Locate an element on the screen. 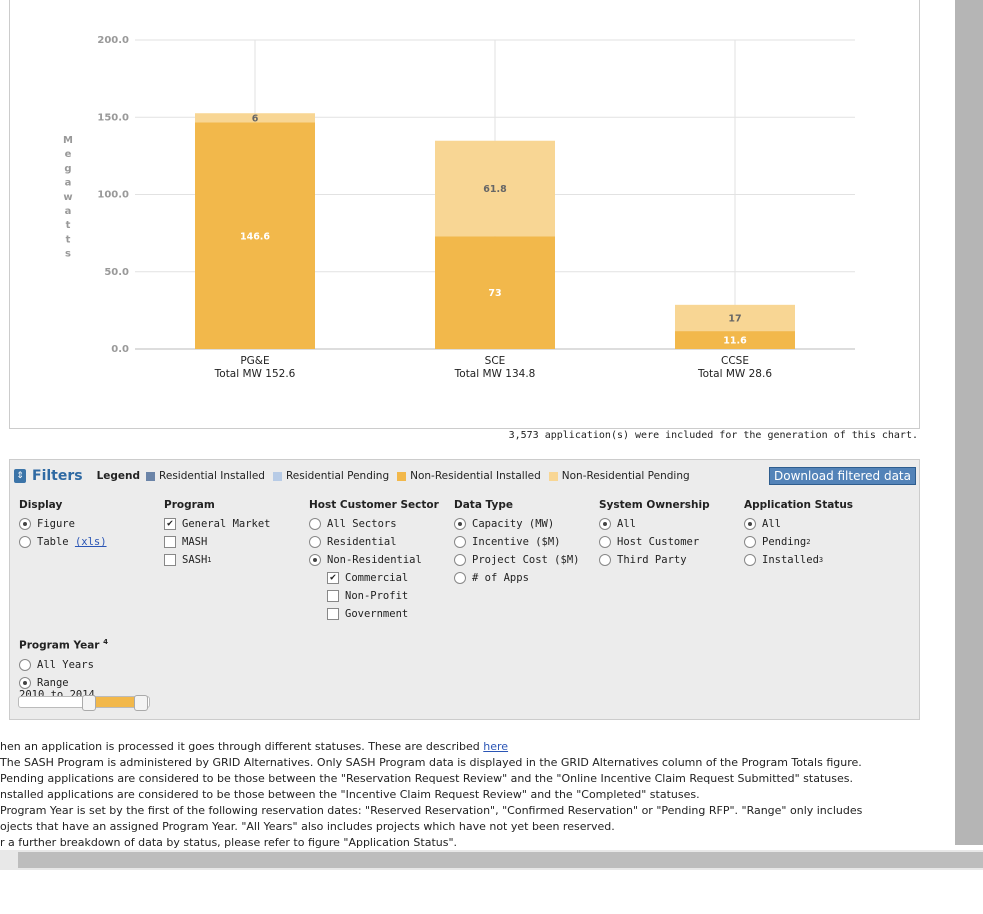 The width and height of the screenshot is (983, 914). ownership-host-option: Host Customer is located at coordinates (654, 542).